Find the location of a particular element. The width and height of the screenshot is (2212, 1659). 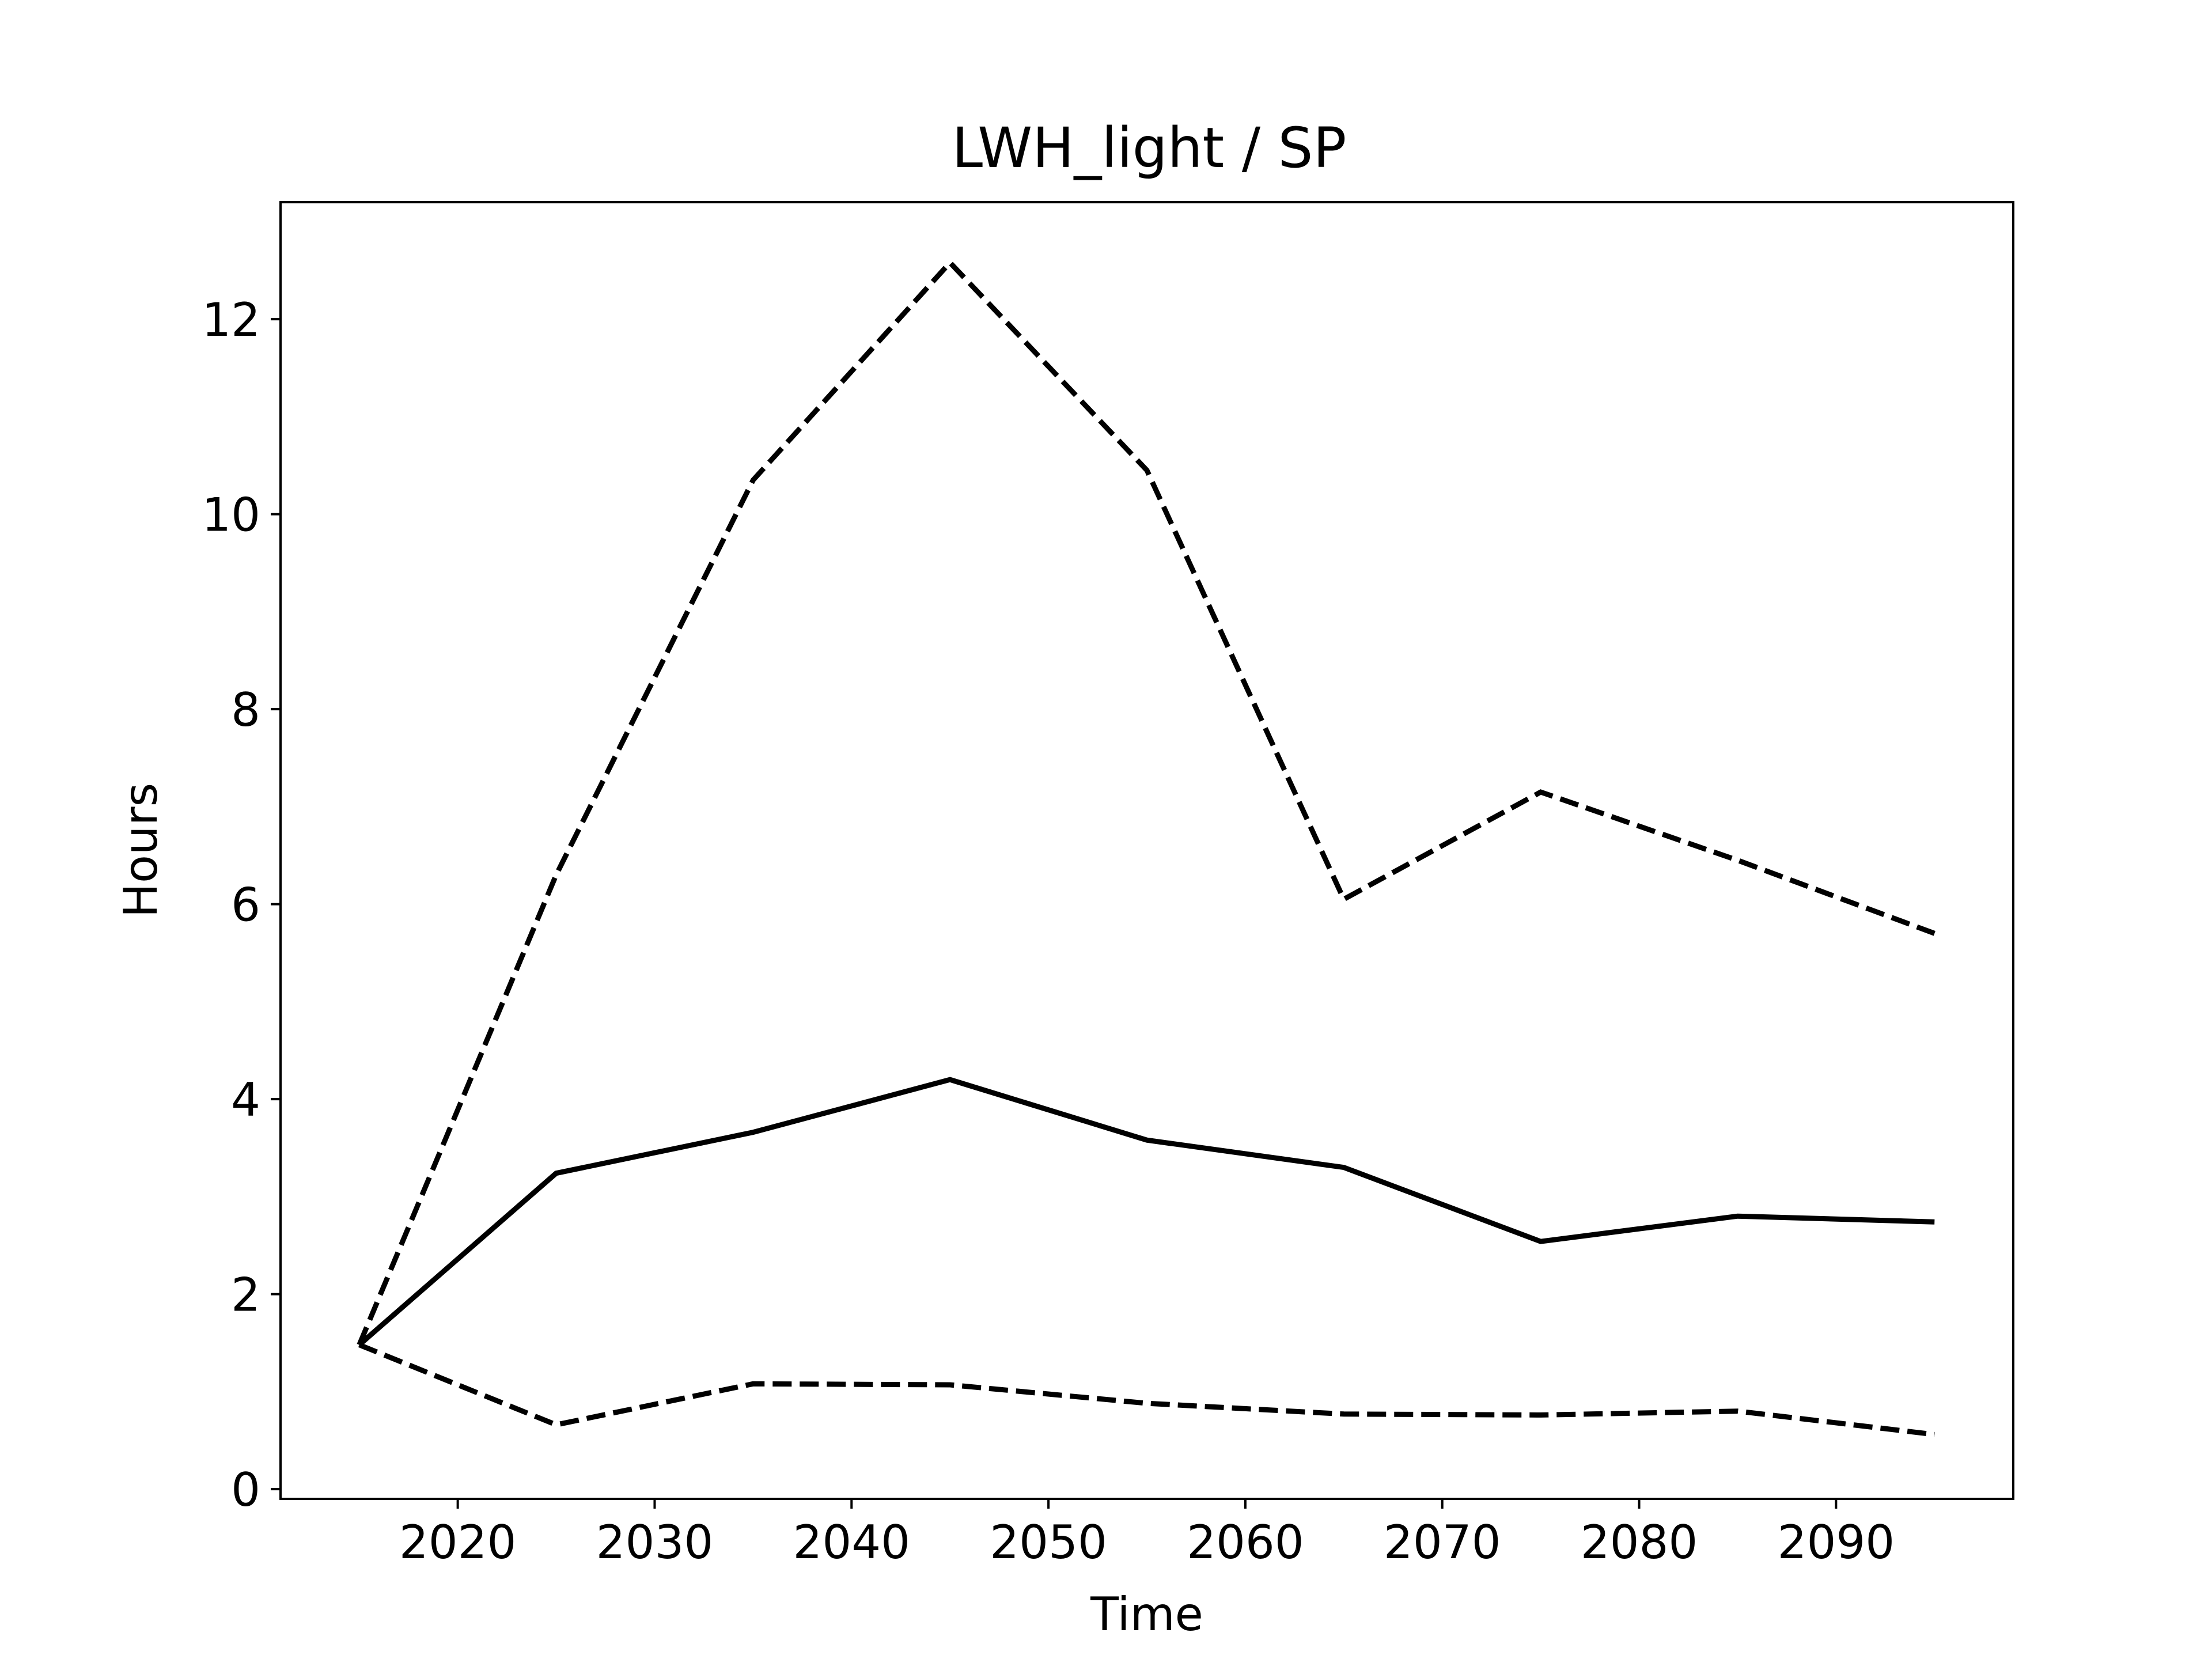

y-tick-label: 2 is located at coordinates (245, 1295).